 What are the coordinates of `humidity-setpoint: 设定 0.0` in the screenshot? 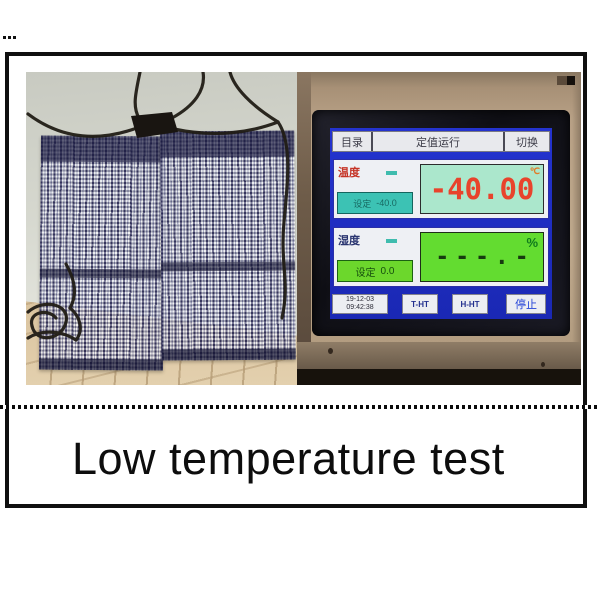 It's located at (375, 271).